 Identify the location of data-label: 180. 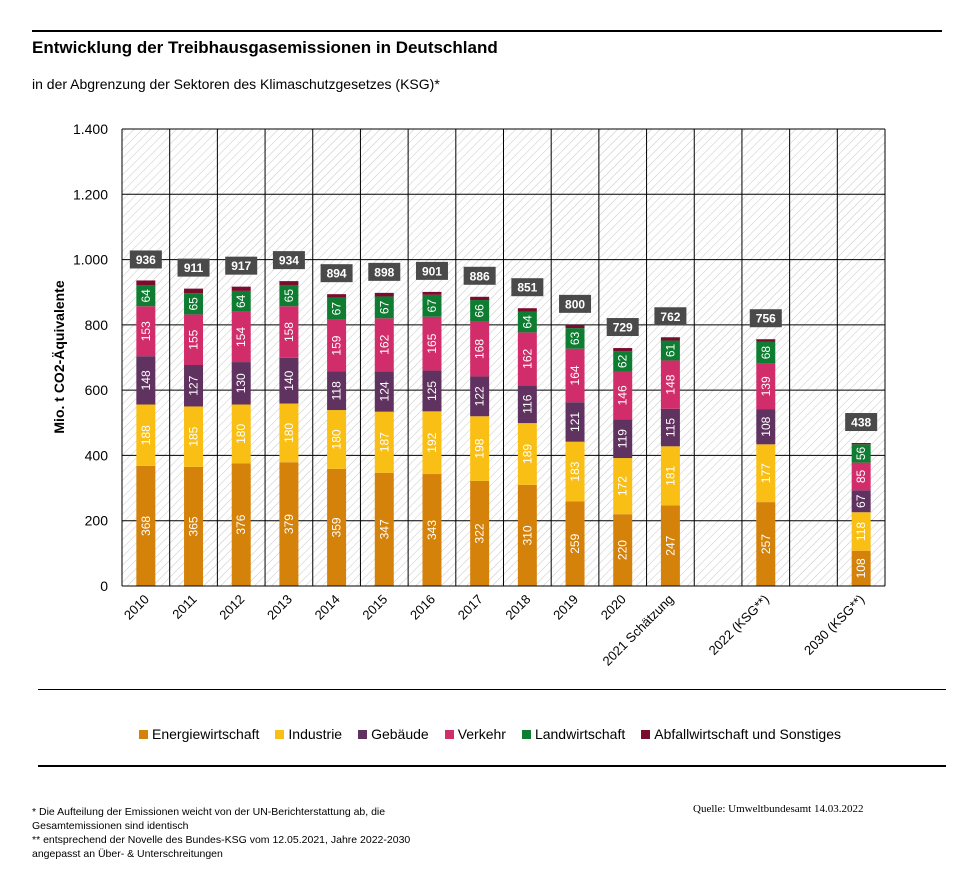
(289, 433).